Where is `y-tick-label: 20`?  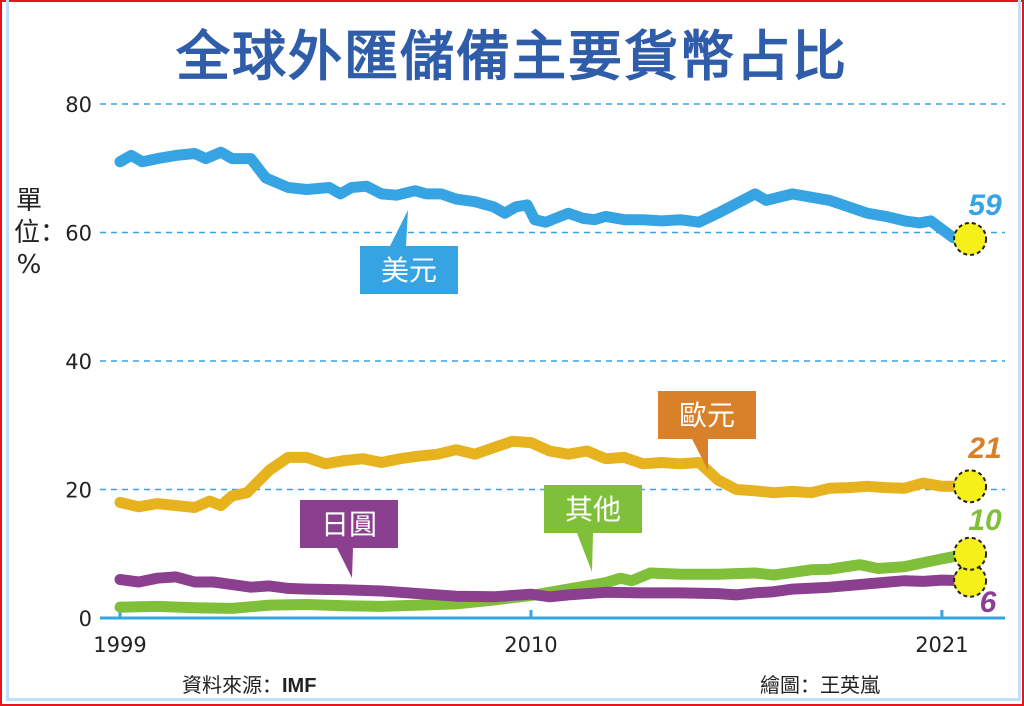 y-tick-label: 20 is located at coordinates (78, 491).